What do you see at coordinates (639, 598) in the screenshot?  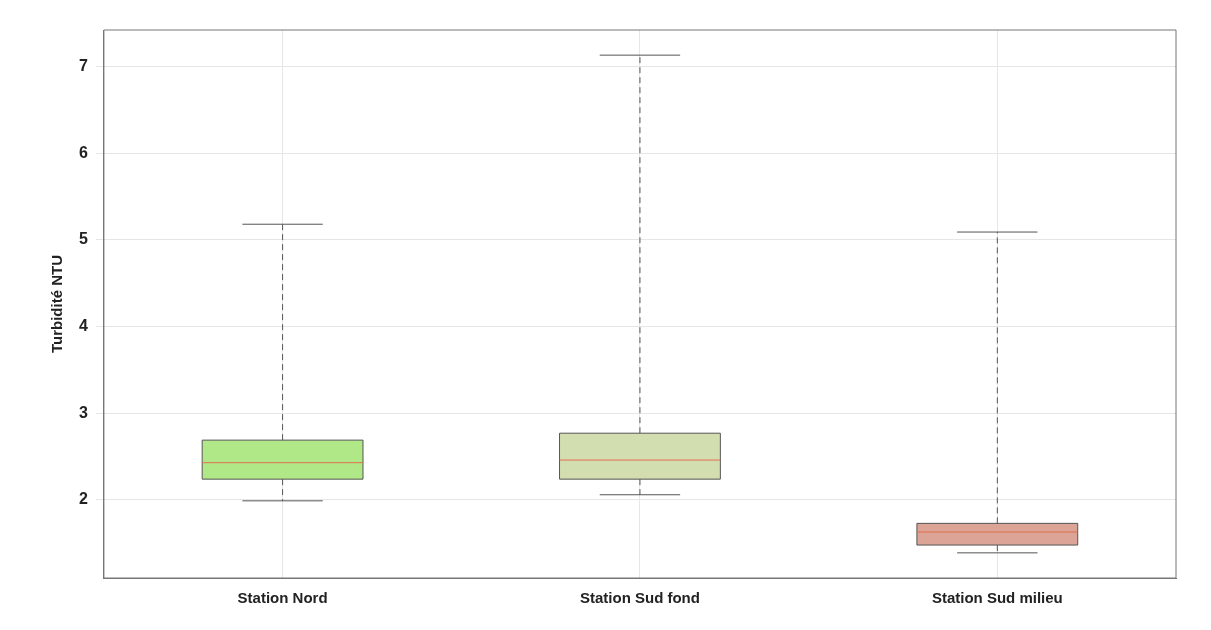 I see `x-tick-label: Station Sud fond` at bounding box center [639, 598].